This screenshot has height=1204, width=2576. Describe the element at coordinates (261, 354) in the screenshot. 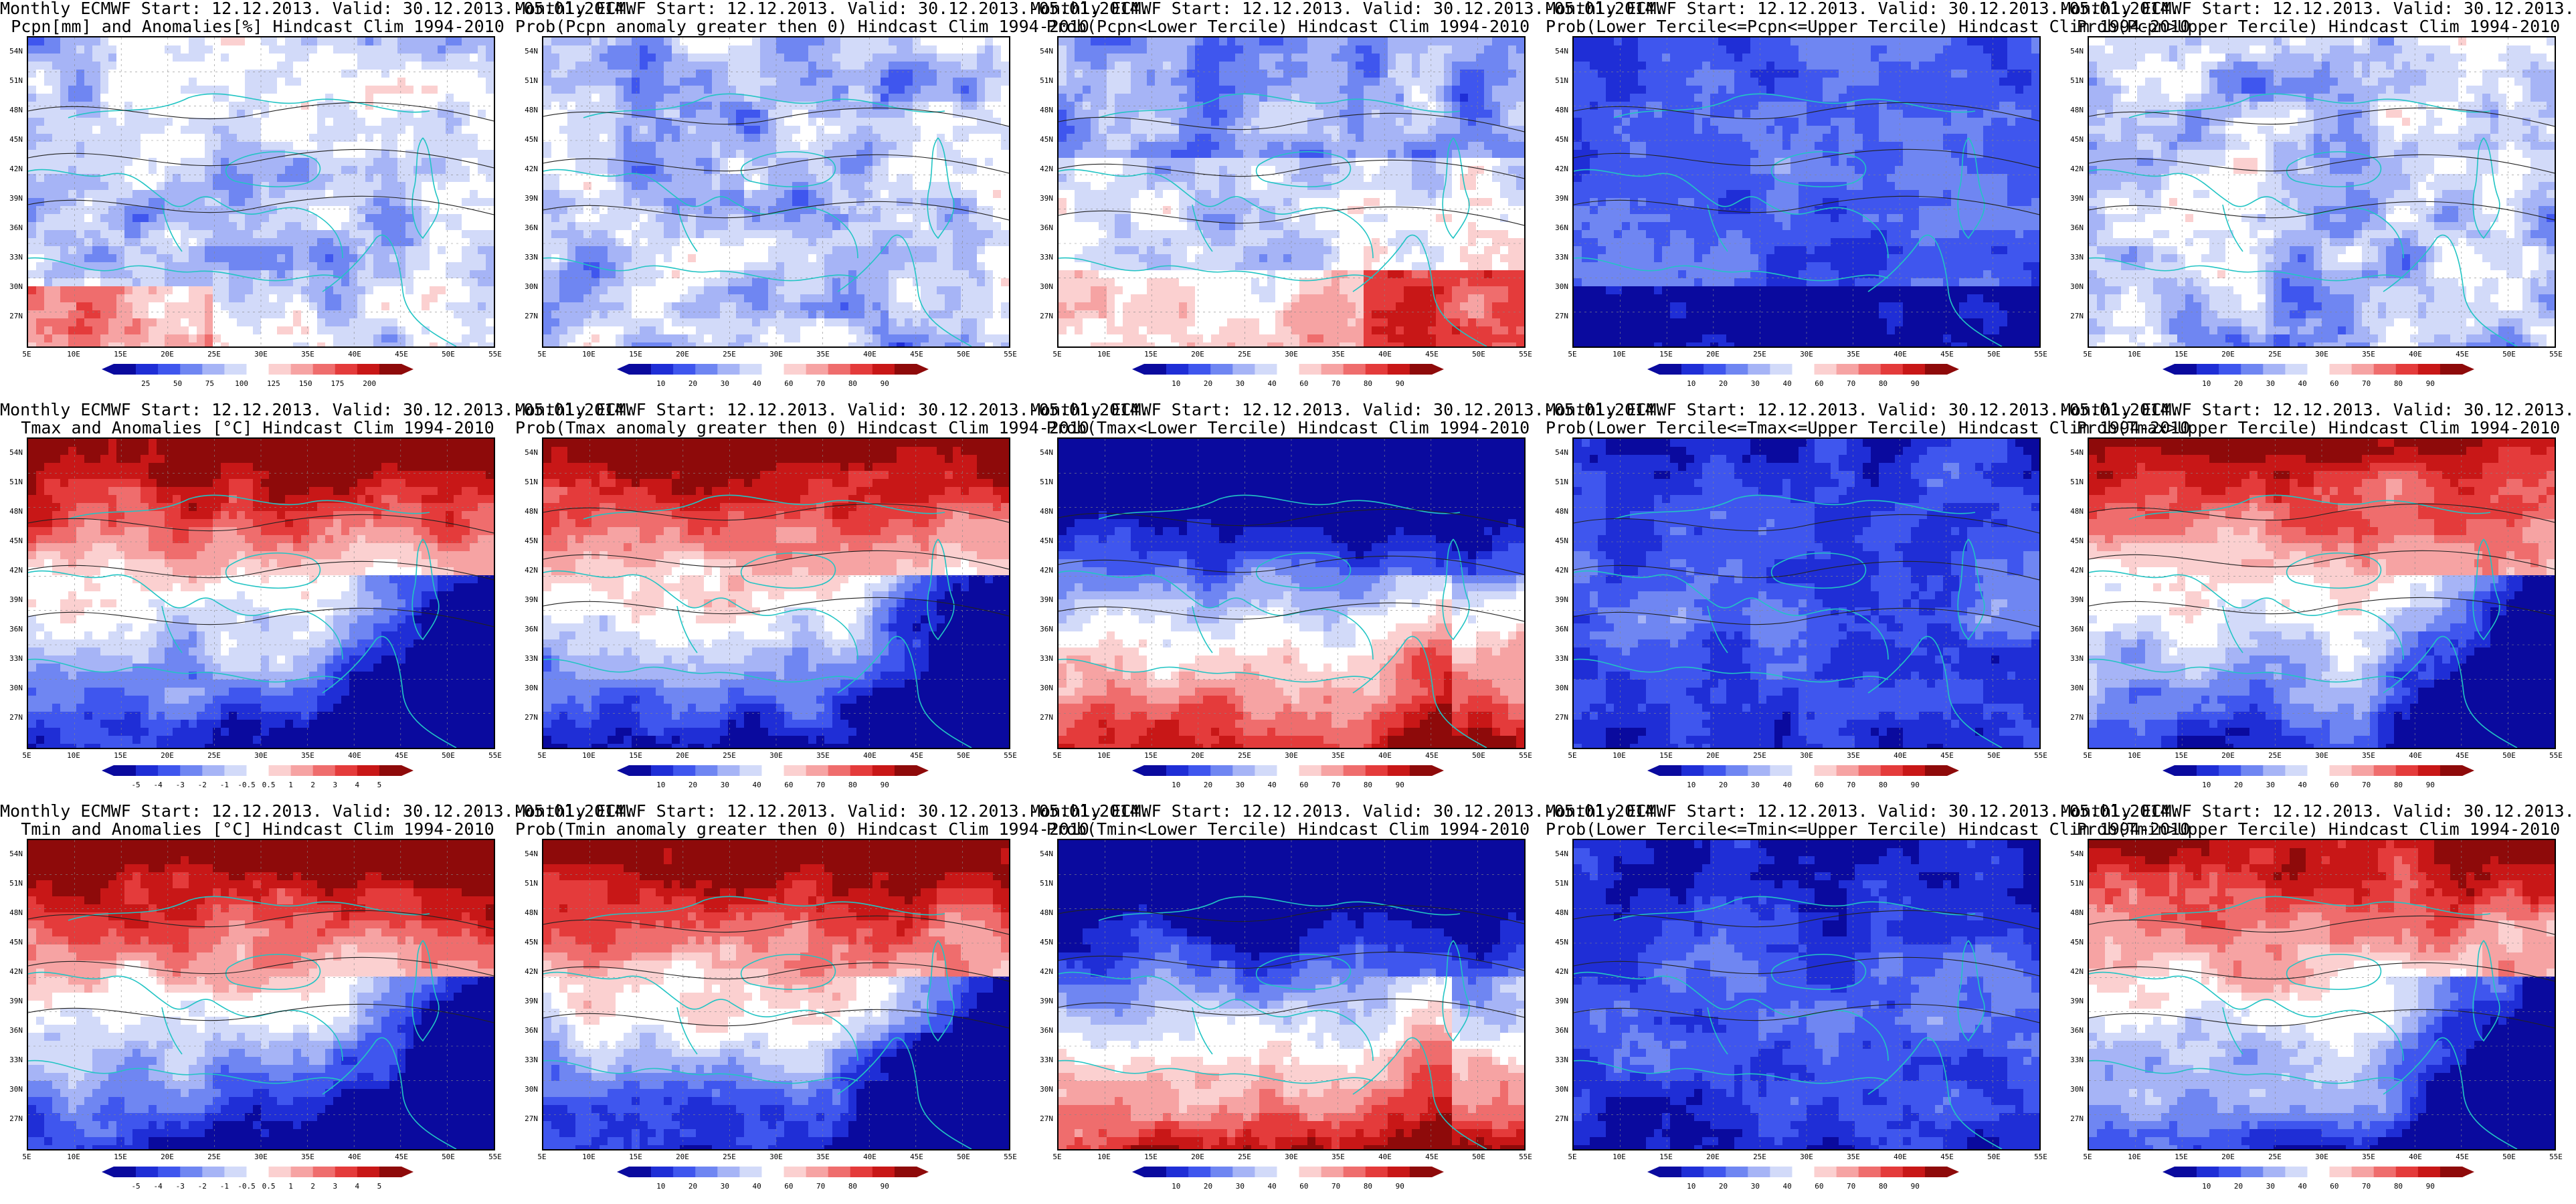

I see `longitude-label: 30E` at that location.